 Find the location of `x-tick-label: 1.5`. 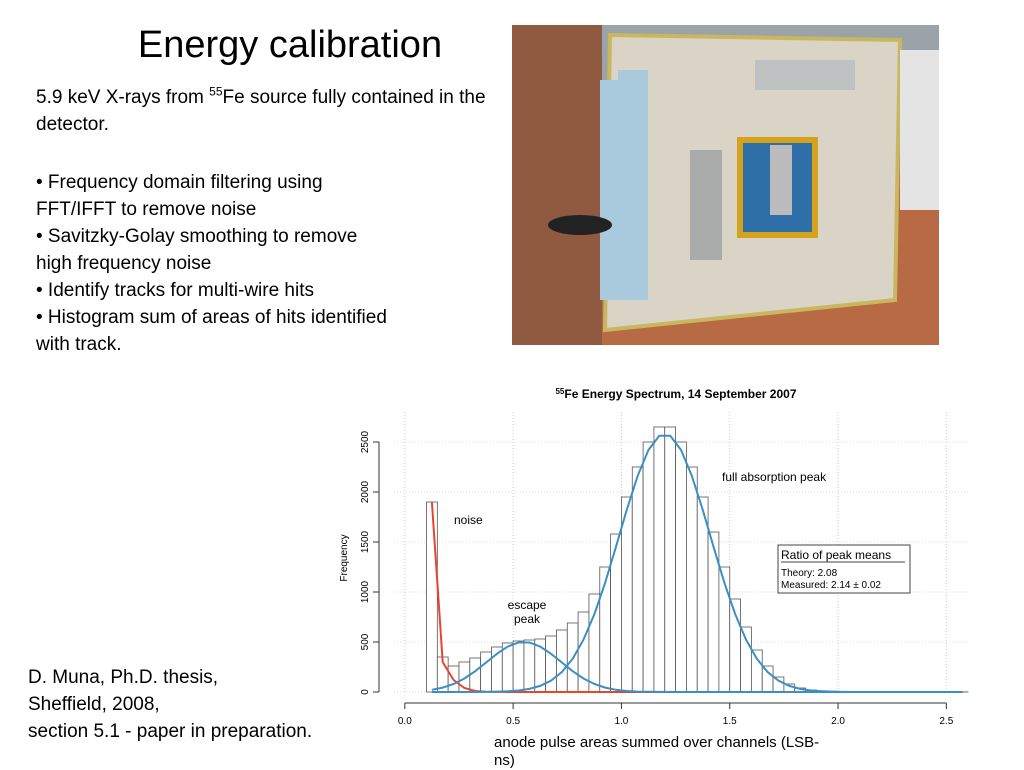

x-tick-label: 1.5 is located at coordinates (730, 721).